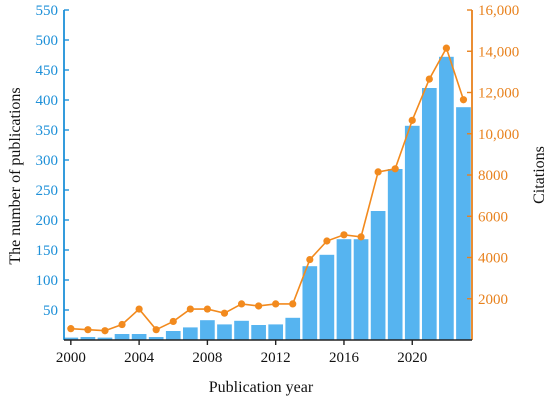 The height and width of the screenshot is (402, 550). What do you see at coordinates (493, 176) in the screenshot?
I see `y2-tick-label: 8000` at bounding box center [493, 176].